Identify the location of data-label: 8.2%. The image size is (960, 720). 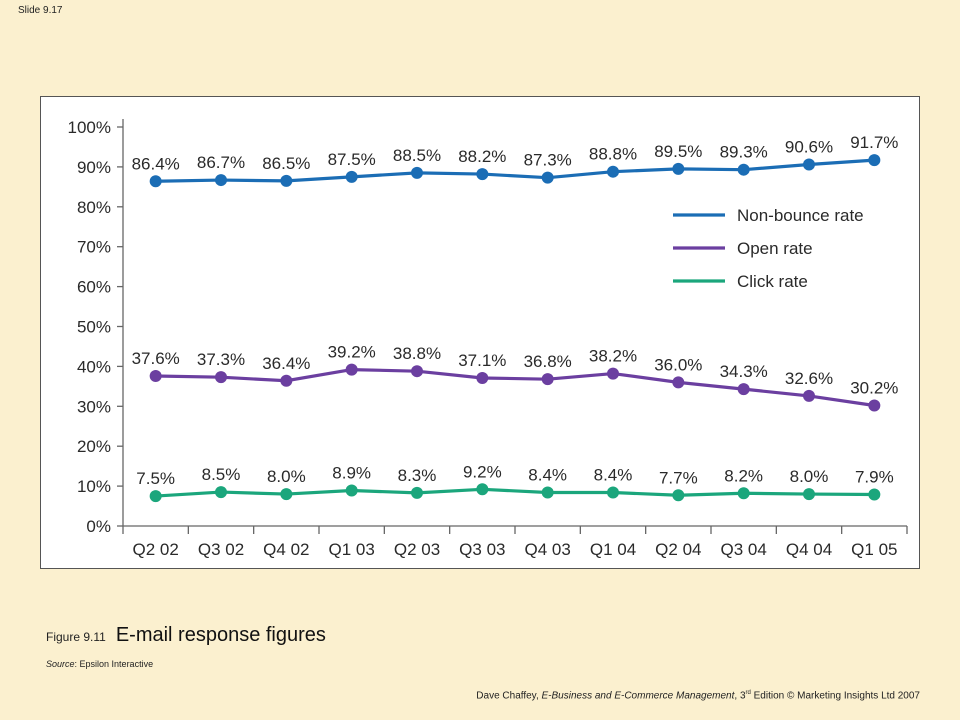
(743, 475).